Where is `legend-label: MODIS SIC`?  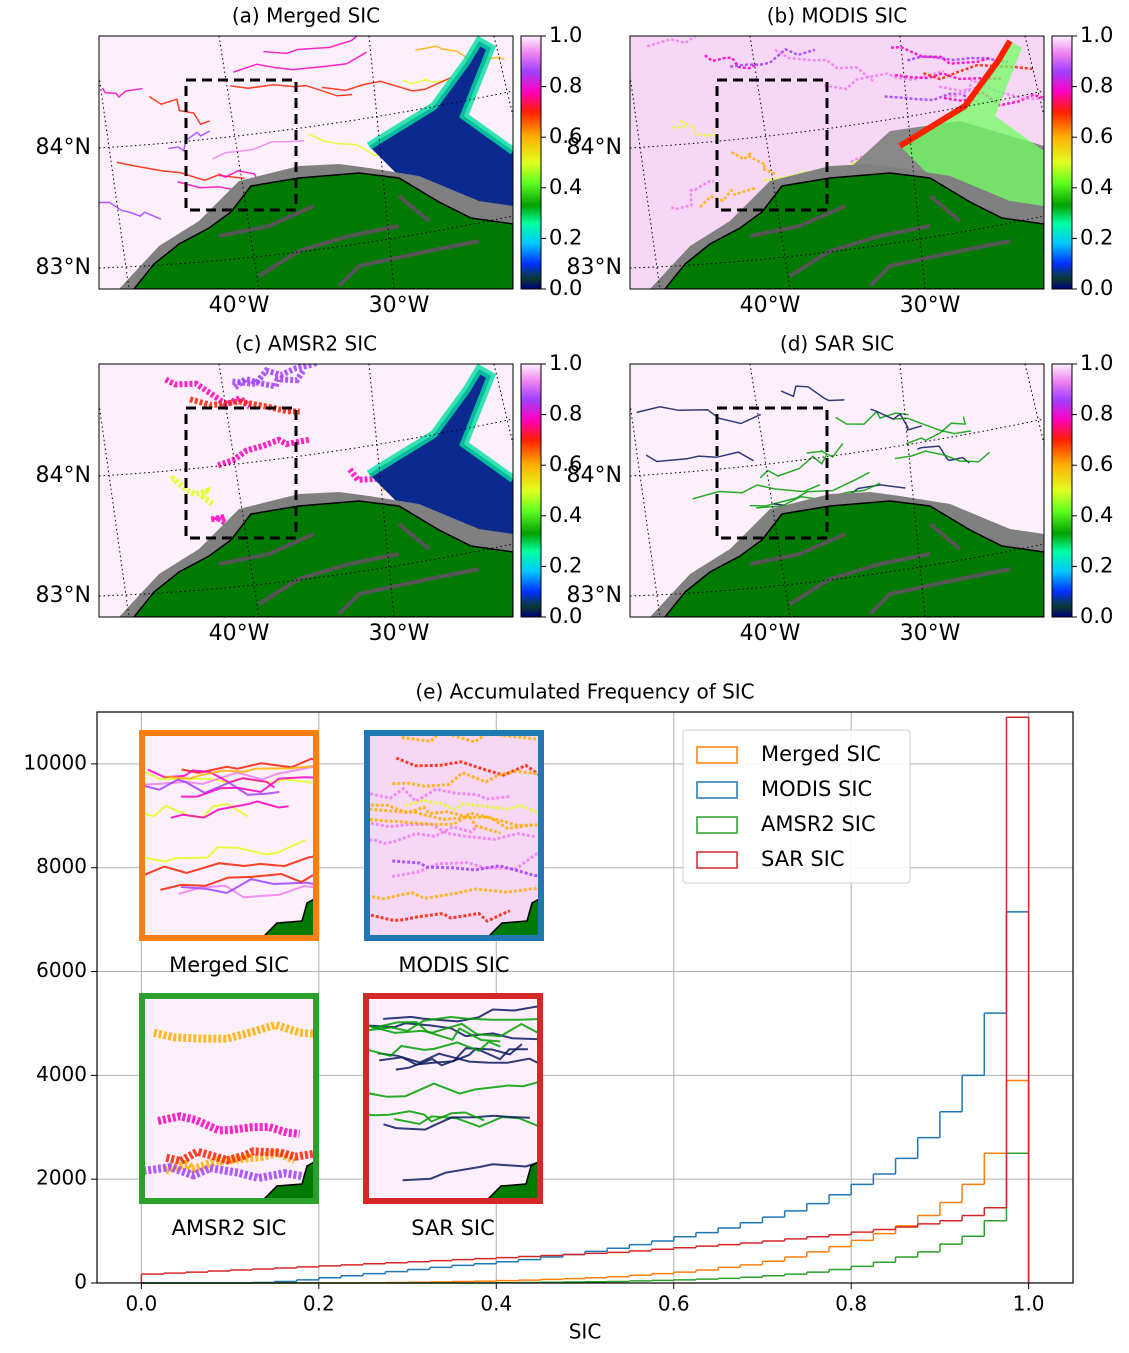
legend-label: MODIS SIC is located at coordinates (816, 789).